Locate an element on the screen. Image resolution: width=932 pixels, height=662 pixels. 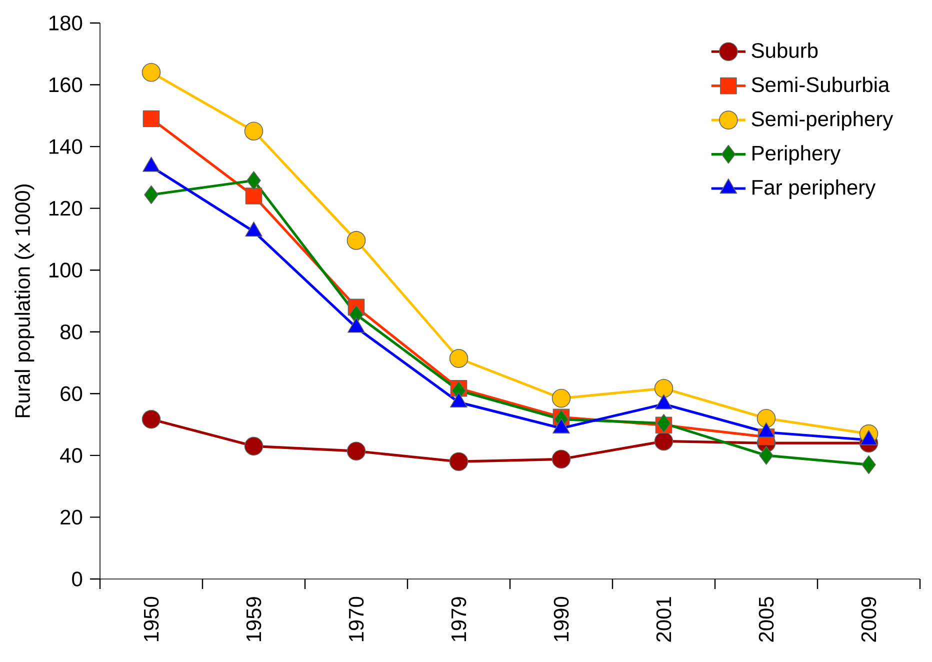
y-tick-label: 60 is located at coordinates (71, 394).